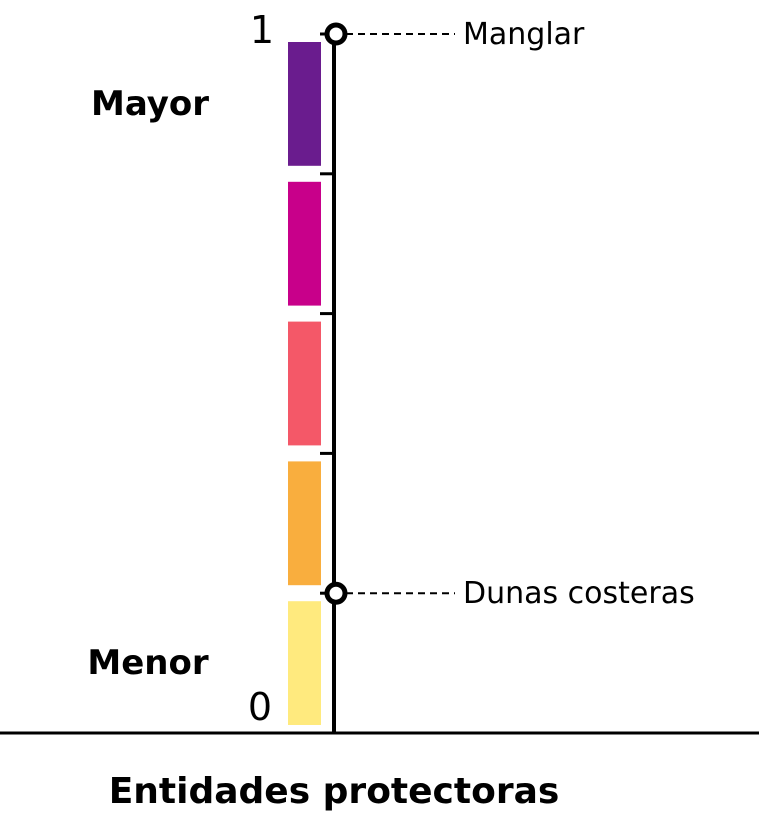  I want to click on level-label-high: Mayor, so click(150, 104).